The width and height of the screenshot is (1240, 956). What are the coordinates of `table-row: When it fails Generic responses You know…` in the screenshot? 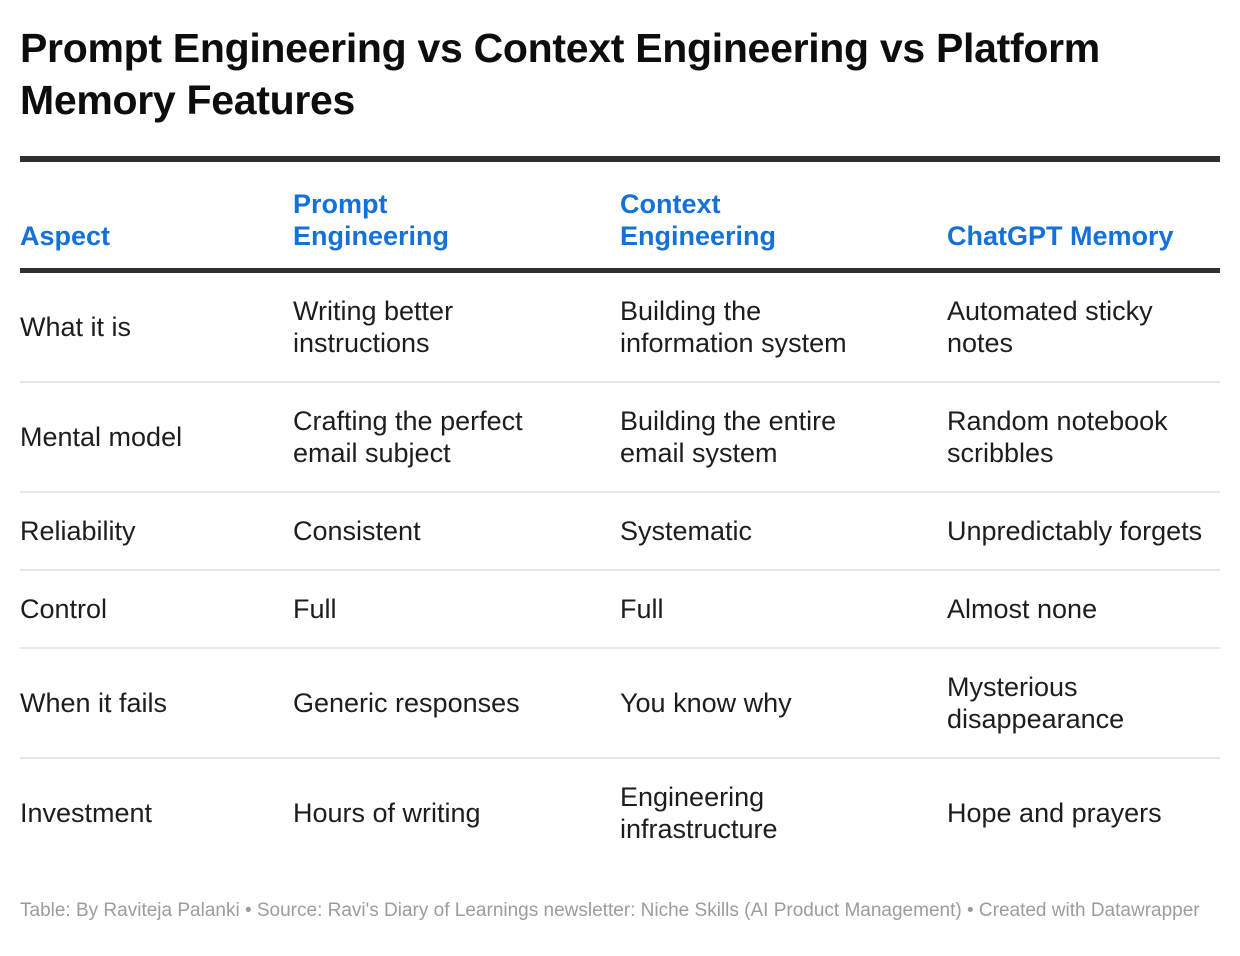 It's located at (620, 704).